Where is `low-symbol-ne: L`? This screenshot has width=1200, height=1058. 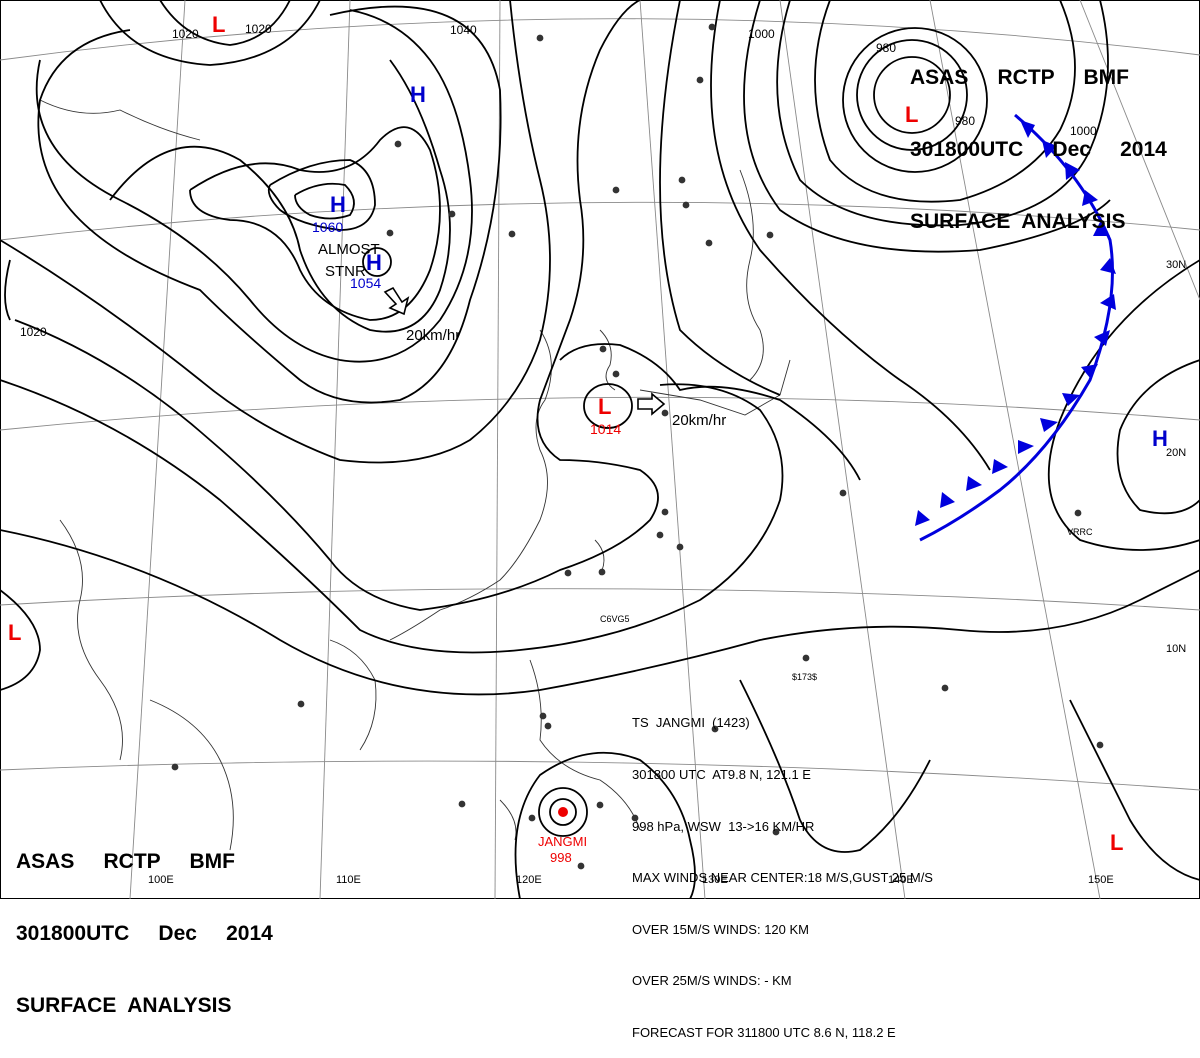 low-symbol-ne: L is located at coordinates (911, 114).